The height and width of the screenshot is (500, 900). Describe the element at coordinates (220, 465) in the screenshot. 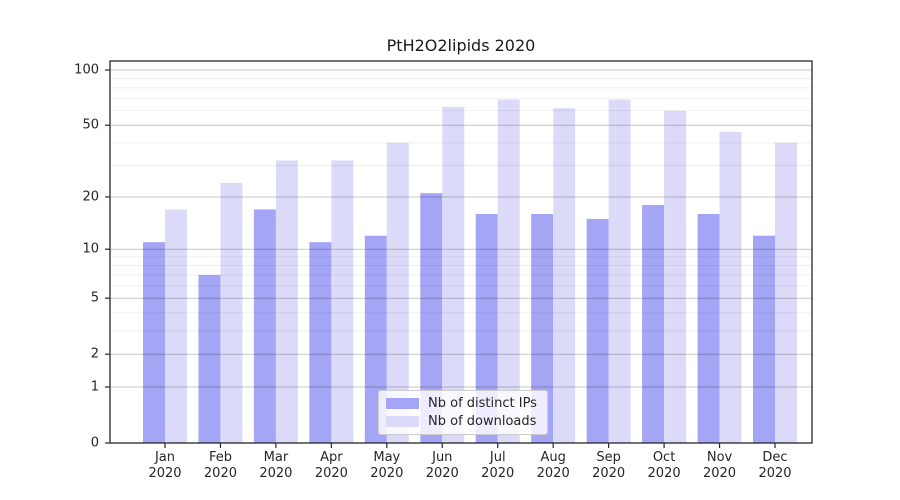

I see `x-tick-label-feb: Feb 2020` at that location.